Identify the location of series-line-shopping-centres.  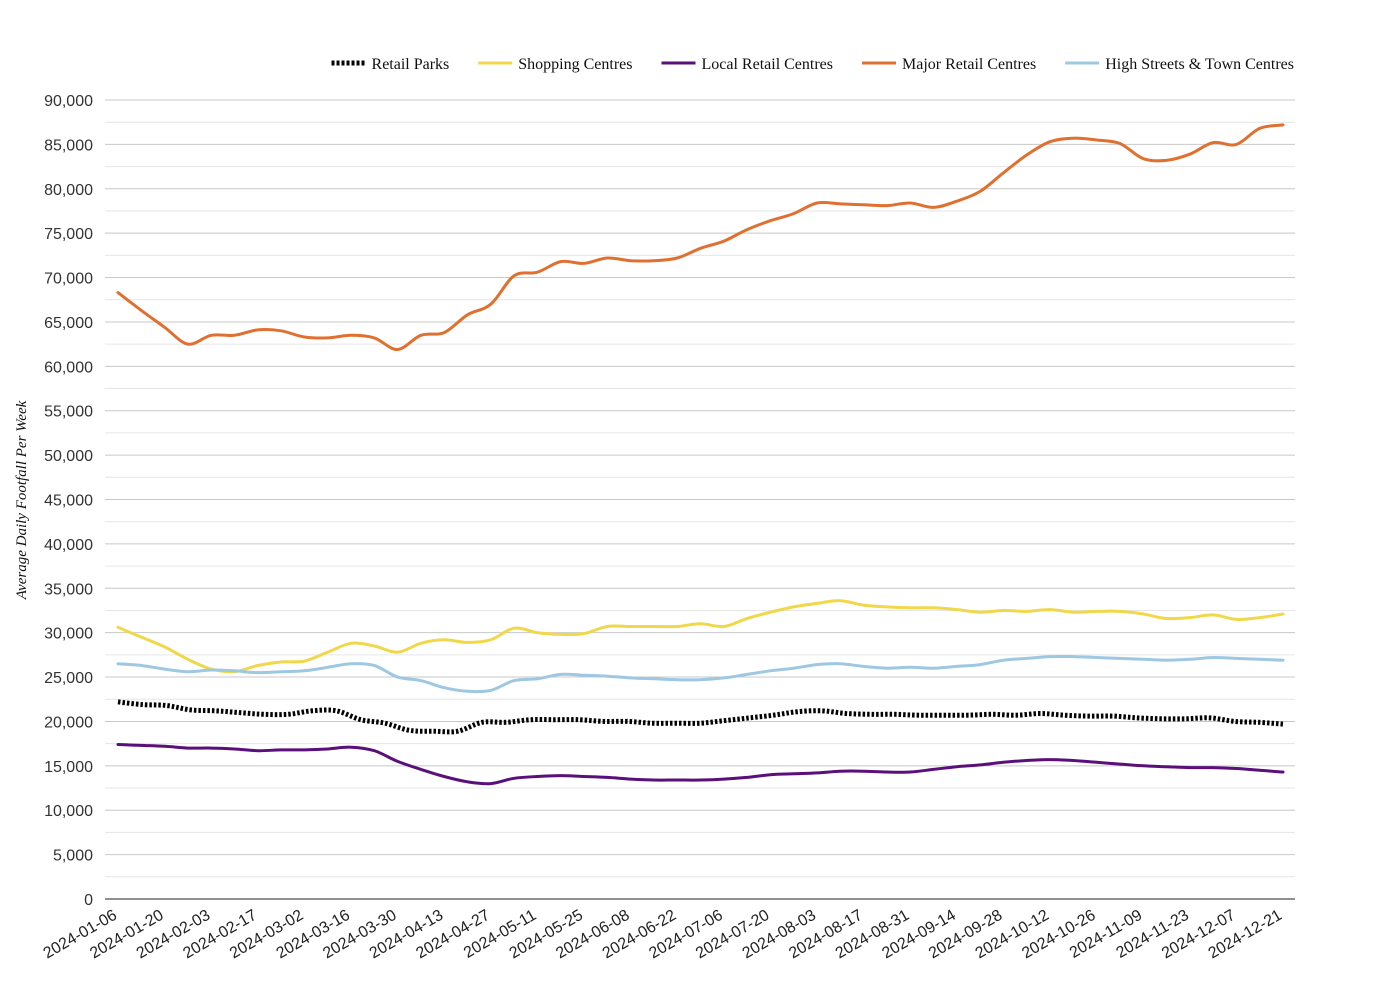
(700, 636).